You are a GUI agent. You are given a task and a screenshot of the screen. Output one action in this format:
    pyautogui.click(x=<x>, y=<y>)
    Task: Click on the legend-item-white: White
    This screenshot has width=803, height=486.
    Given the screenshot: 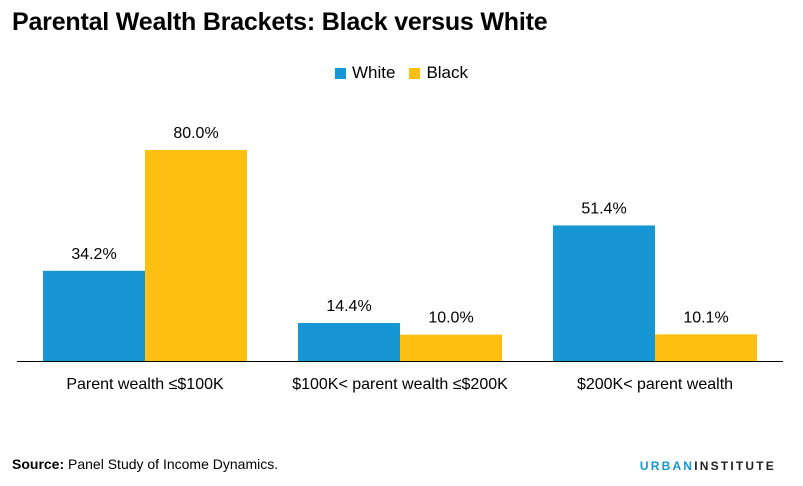 What is the action you would take?
    pyautogui.click(x=365, y=73)
    